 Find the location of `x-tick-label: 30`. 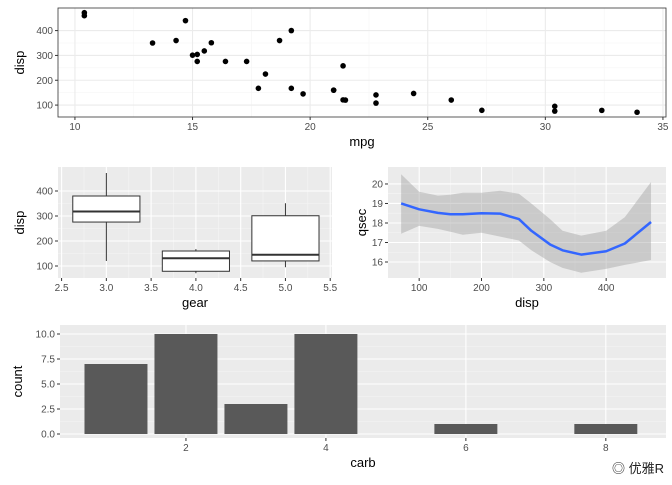

x-tick-label: 30 is located at coordinates (546, 127).